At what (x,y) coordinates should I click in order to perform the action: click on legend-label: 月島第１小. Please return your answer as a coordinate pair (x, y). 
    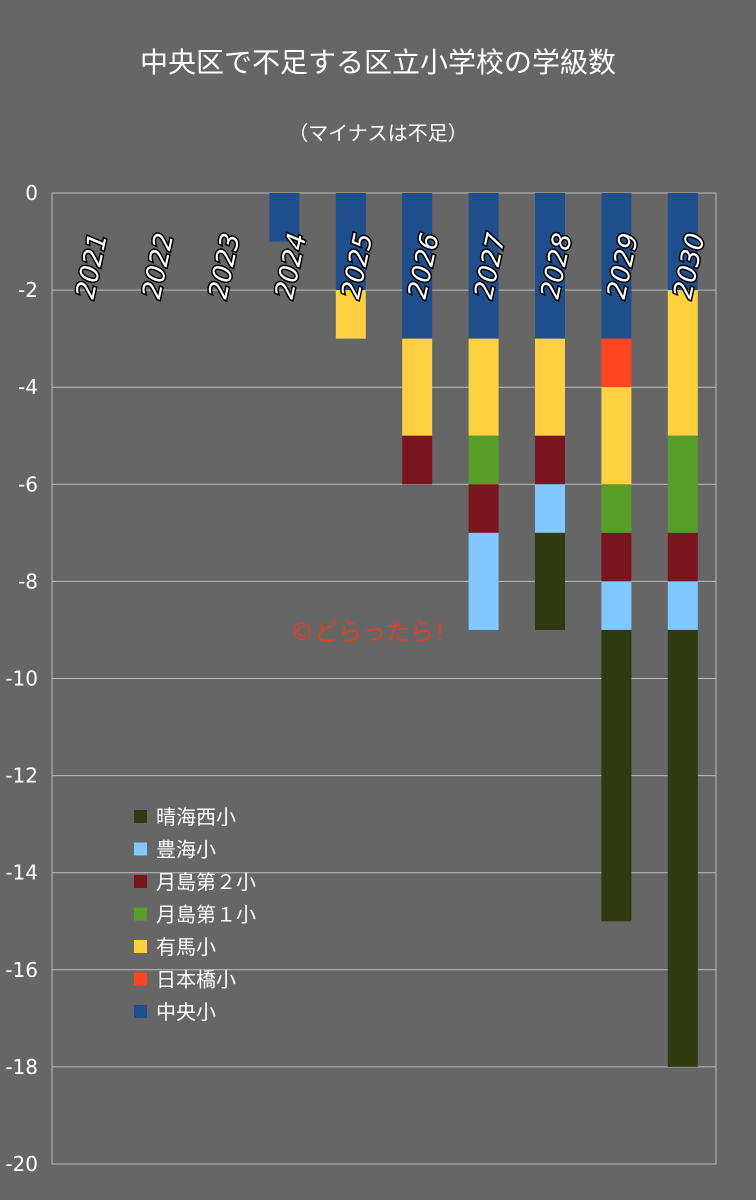
    Looking at the image, I should click on (206, 915).